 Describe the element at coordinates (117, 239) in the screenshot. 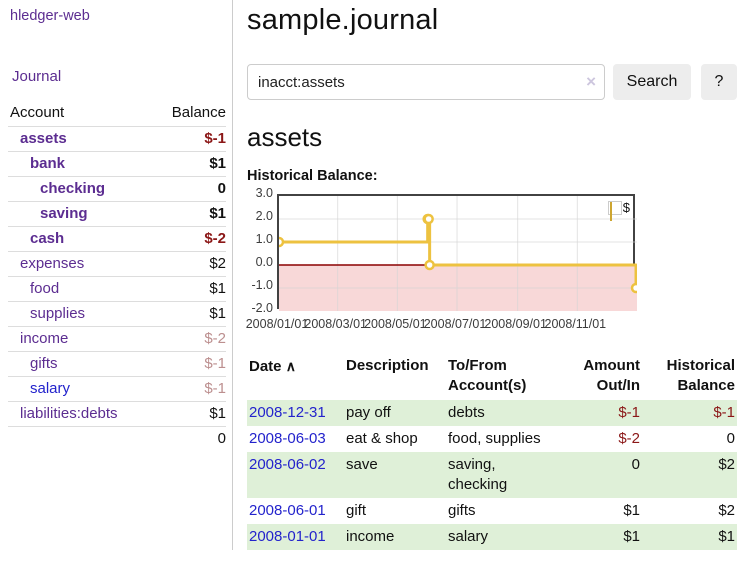

I see `account-row: cash $-2` at that location.